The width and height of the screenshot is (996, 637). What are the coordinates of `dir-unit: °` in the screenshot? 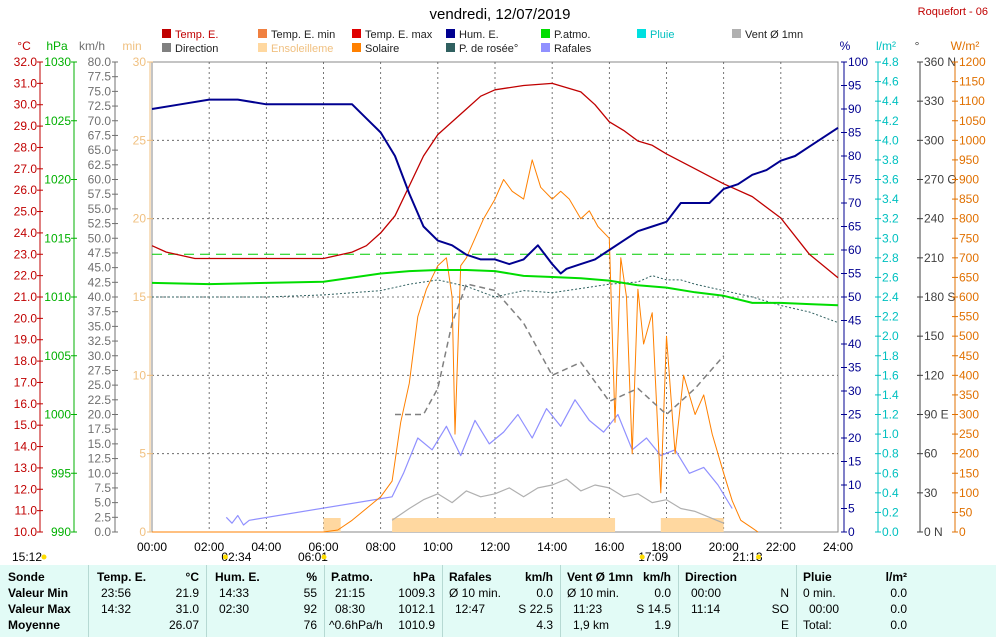 It's located at (917, 46).